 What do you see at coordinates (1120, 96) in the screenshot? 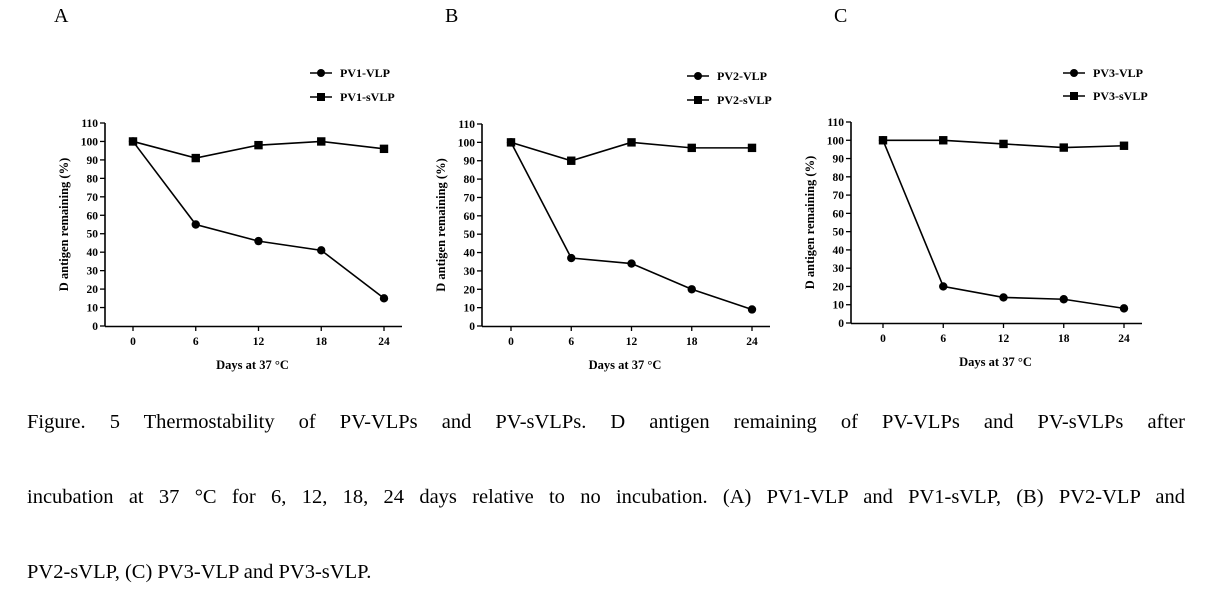
I see `legend-label: PV3-sVLP` at bounding box center [1120, 96].